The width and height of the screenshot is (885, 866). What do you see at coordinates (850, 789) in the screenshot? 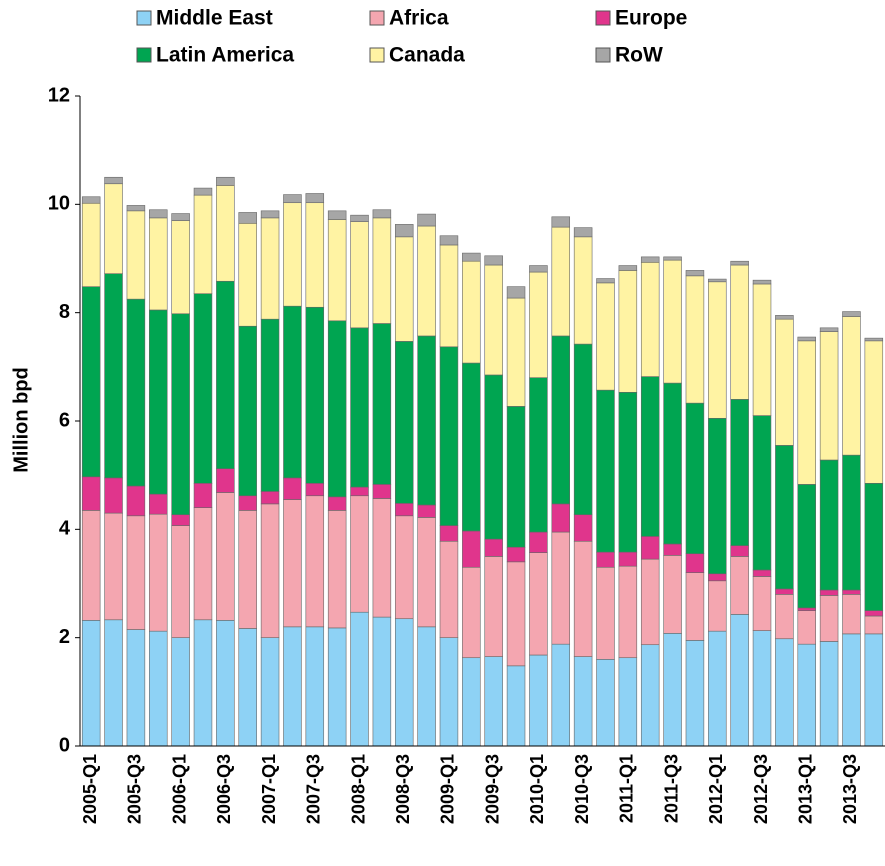
I see `x-tick-label: 2013-Q3` at bounding box center [850, 789].